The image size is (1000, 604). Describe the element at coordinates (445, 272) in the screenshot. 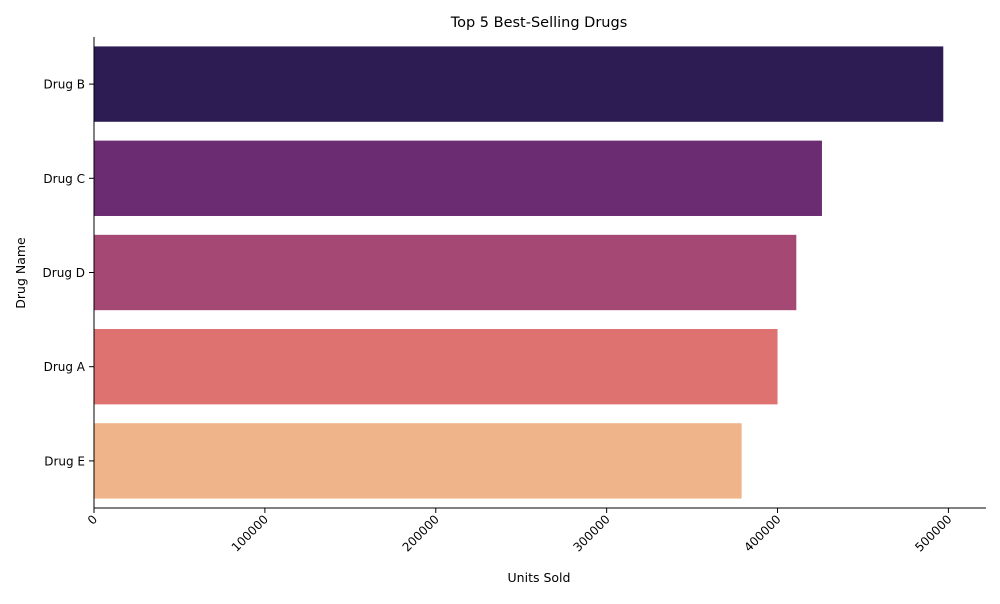

I see `bar-drug-d` at that location.